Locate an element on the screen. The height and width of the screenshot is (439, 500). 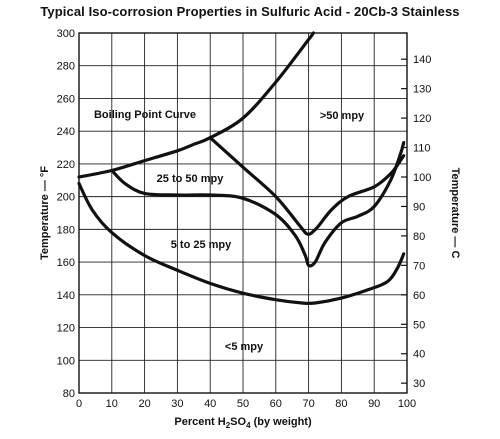
y-axis-title-left: Temperature — °F is located at coordinates (45, 213).